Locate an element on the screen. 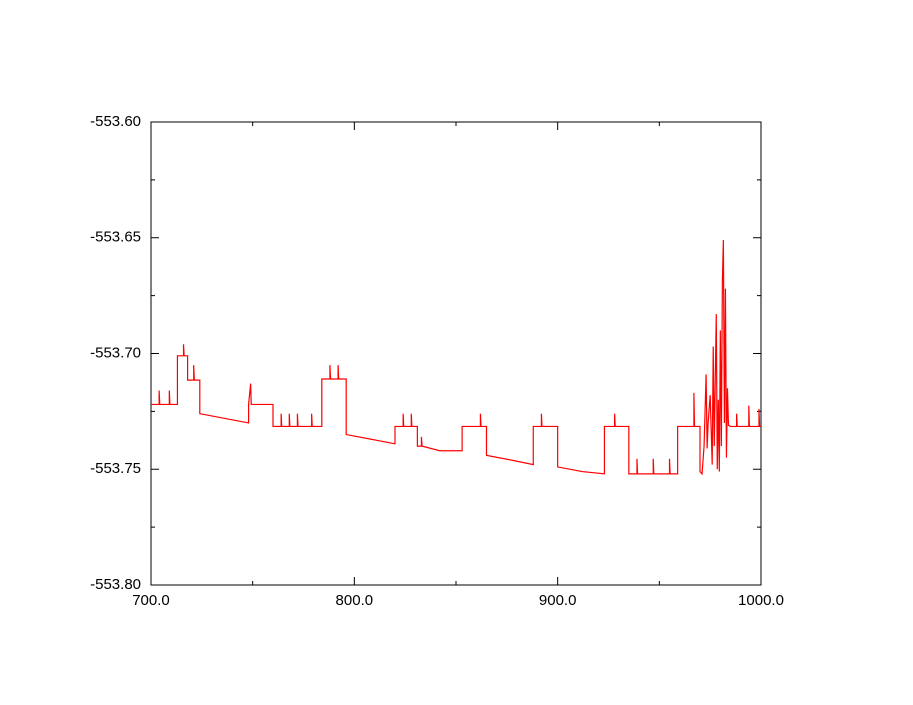 The width and height of the screenshot is (913, 705). x-tick-label: 800.0 is located at coordinates (355, 600).